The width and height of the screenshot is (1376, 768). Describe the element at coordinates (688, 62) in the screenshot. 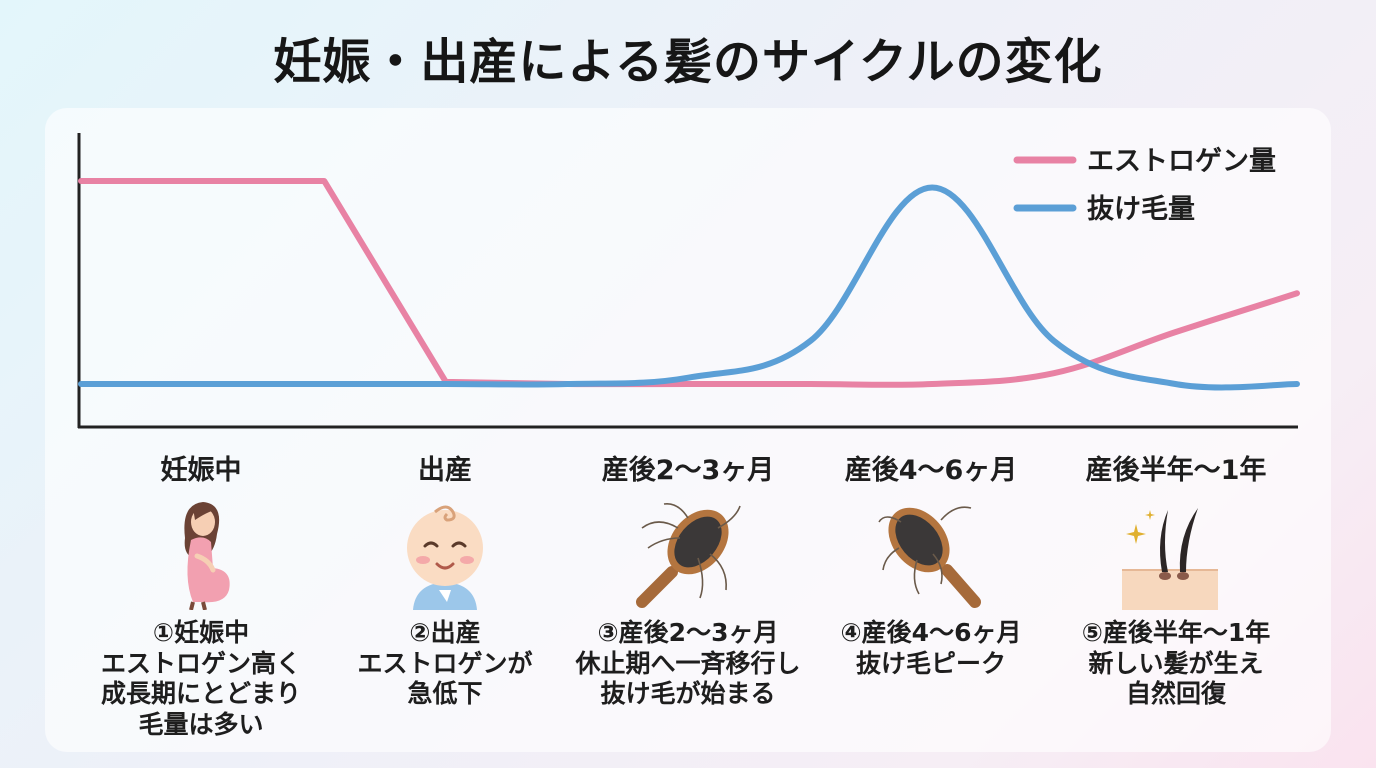

I see `page-title: 妊娠・出産による髪のサイクルの変化` at that location.